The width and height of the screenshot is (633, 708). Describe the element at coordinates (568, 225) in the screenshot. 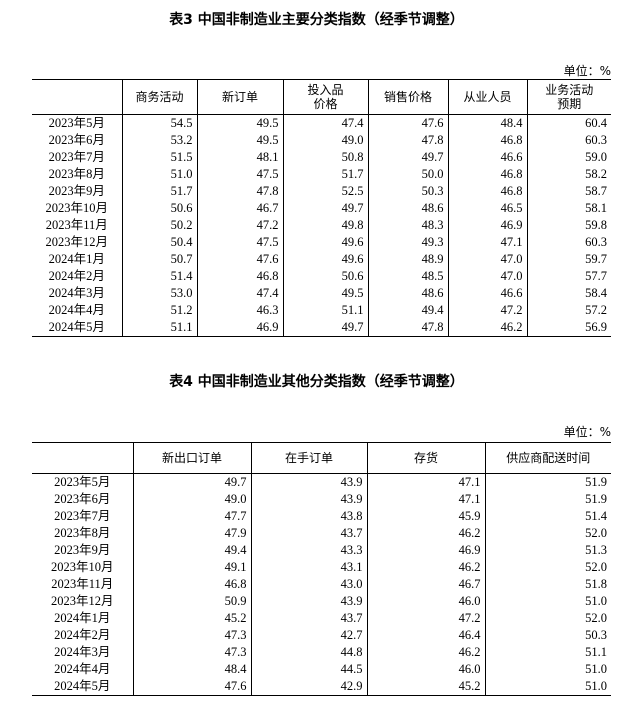

I see `cell-value: 59.8` at that location.